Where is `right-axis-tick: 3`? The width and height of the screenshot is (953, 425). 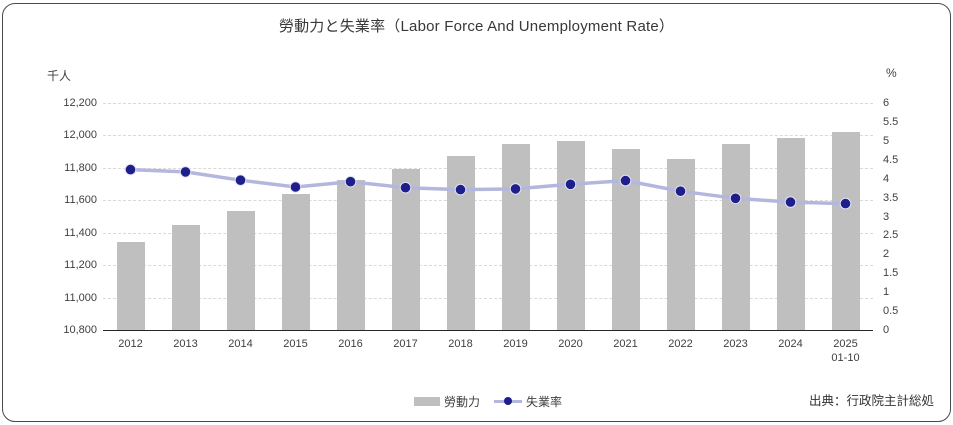
right-axis-tick: 3 is located at coordinates (886, 216).